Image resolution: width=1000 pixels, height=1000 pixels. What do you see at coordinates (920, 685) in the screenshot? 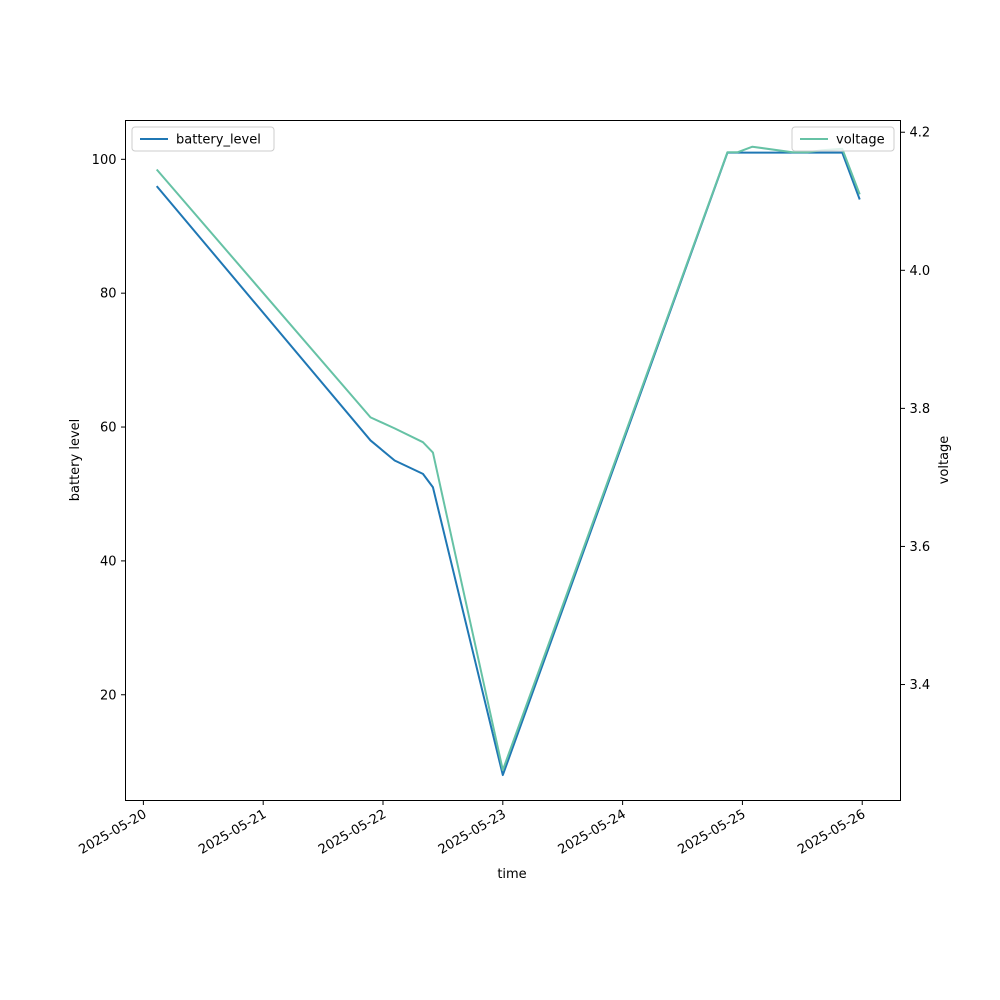
I see `y-right-tick-label: 3.4` at bounding box center [920, 685].